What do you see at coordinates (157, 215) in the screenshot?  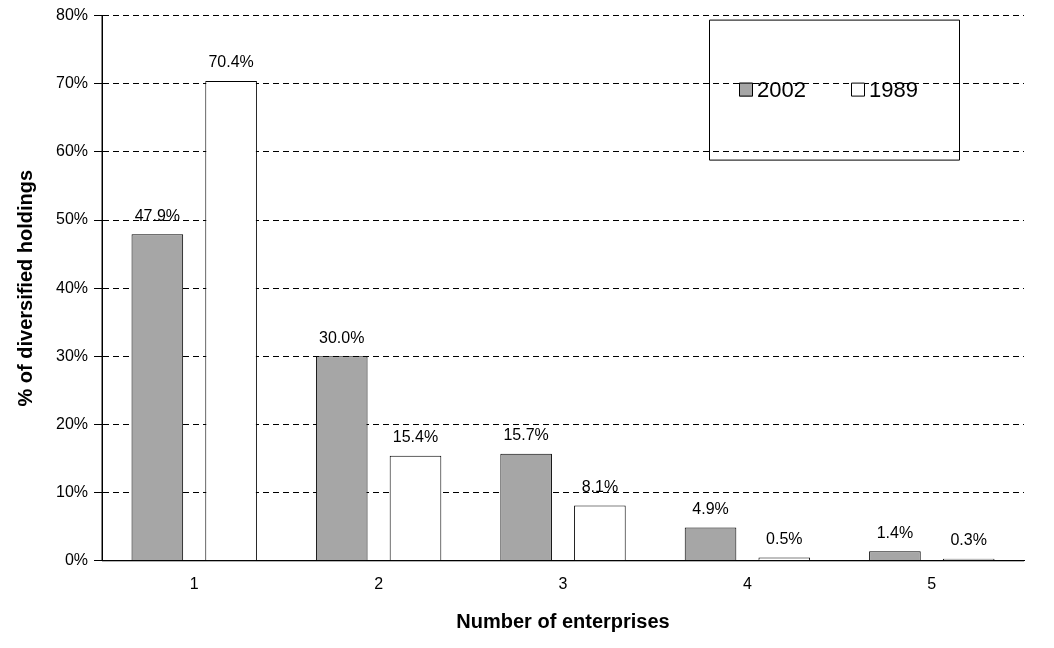 I see `data-label: 47.9%` at bounding box center [157, 215].